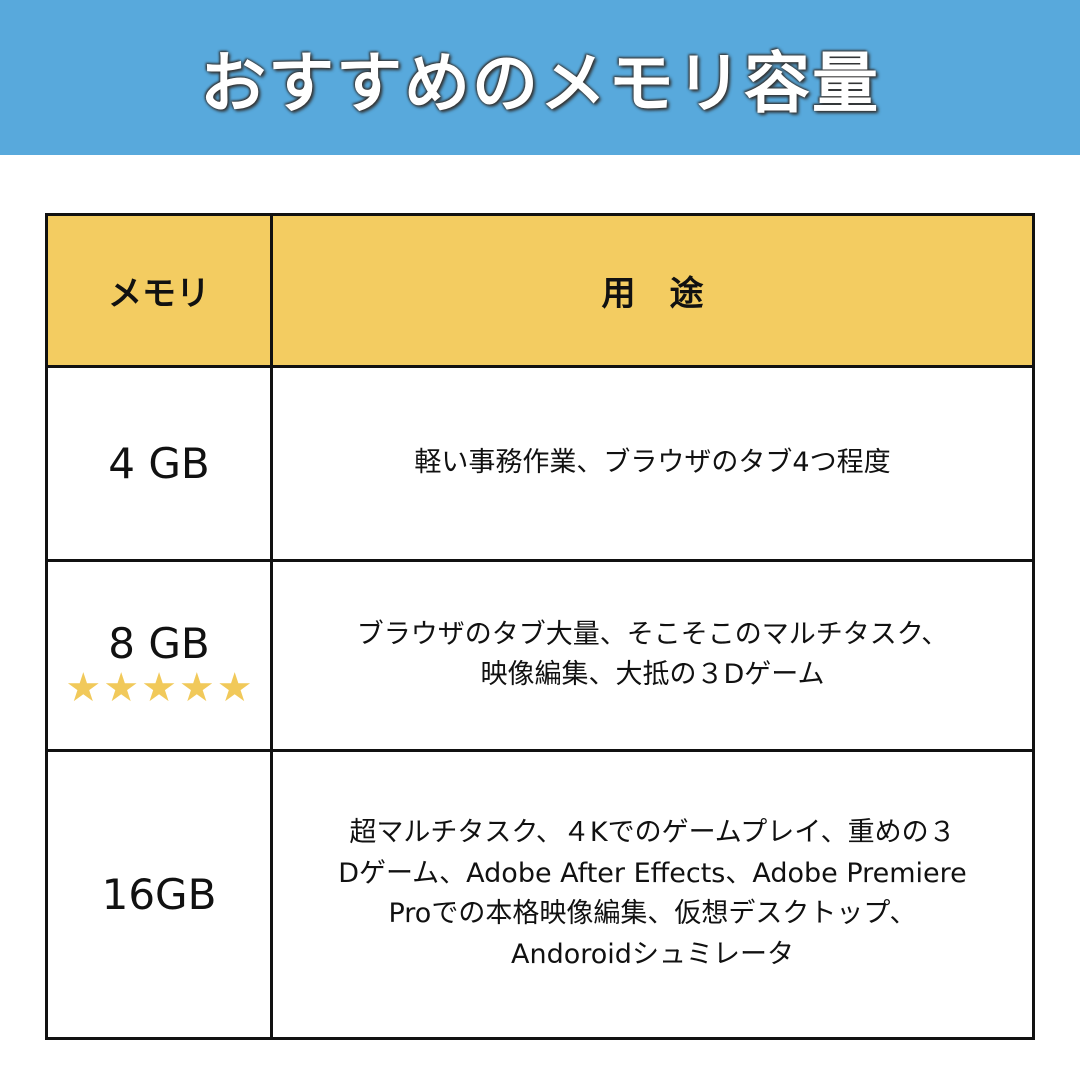 This screenshot has width=1080, height=1080. Describe the element at coordinates (652, 914) in the screenshot. I see `usage-line: Proでの本格映像編集、仮想デスクトップ、` at that location.